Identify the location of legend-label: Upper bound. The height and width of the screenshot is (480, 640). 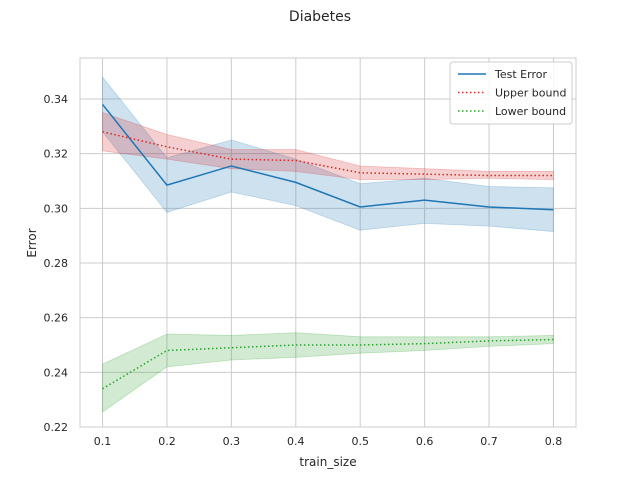
(530, 93).